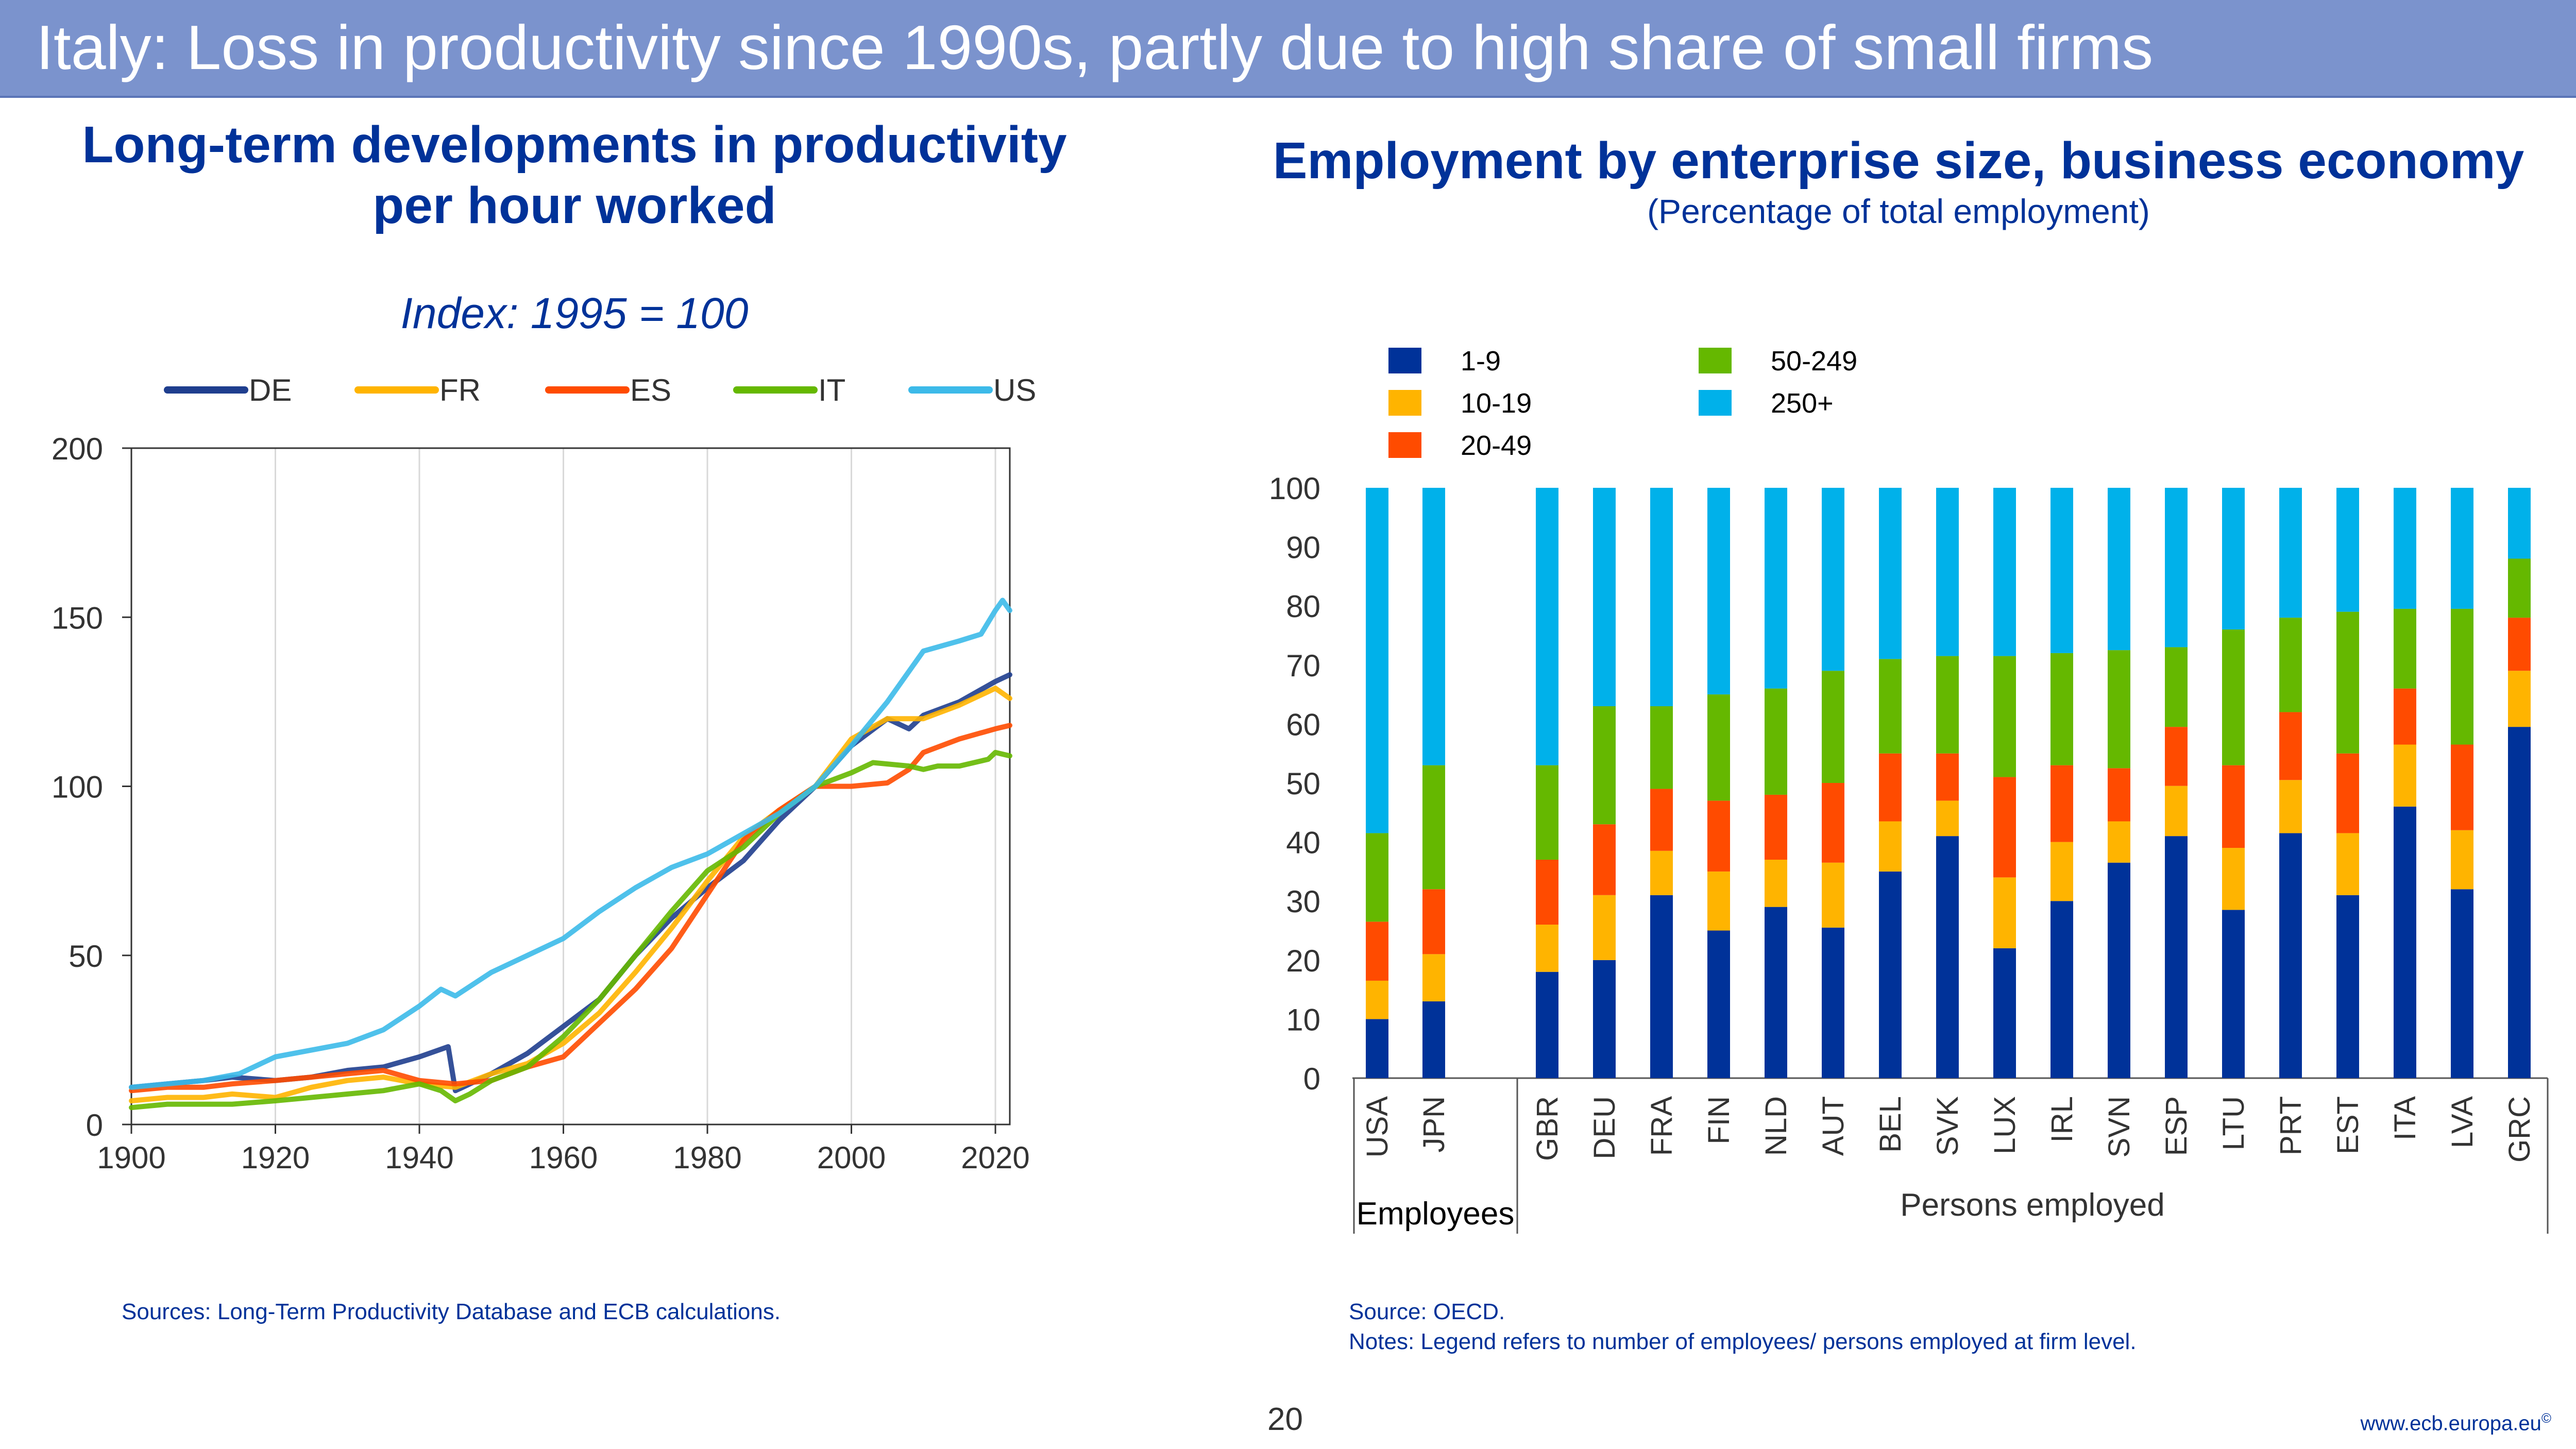  I want to click on bar-LVA-250+, so click(2462, 549).